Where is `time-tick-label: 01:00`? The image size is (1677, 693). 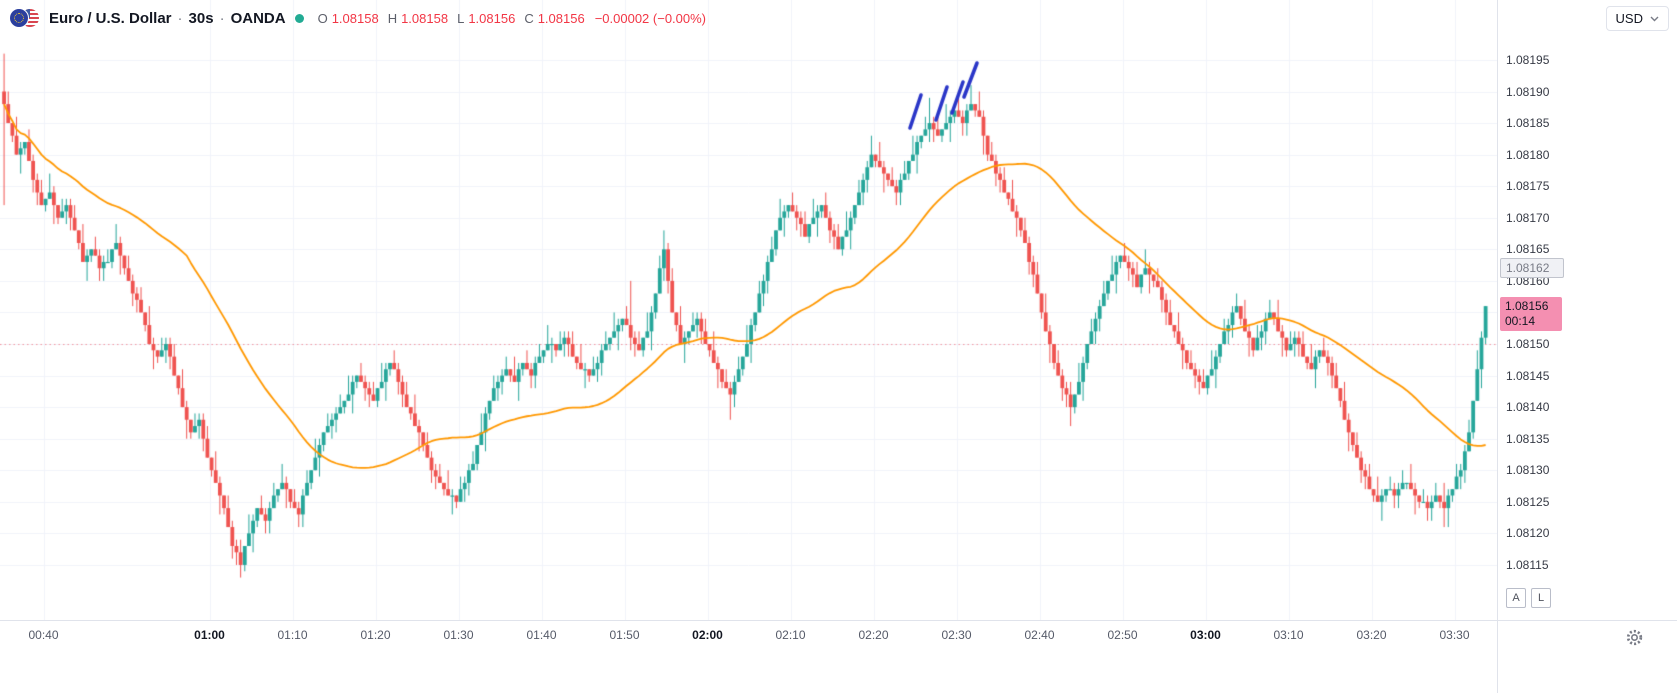 time-tick-label: 01:00 is located at coordinates (209, 635).